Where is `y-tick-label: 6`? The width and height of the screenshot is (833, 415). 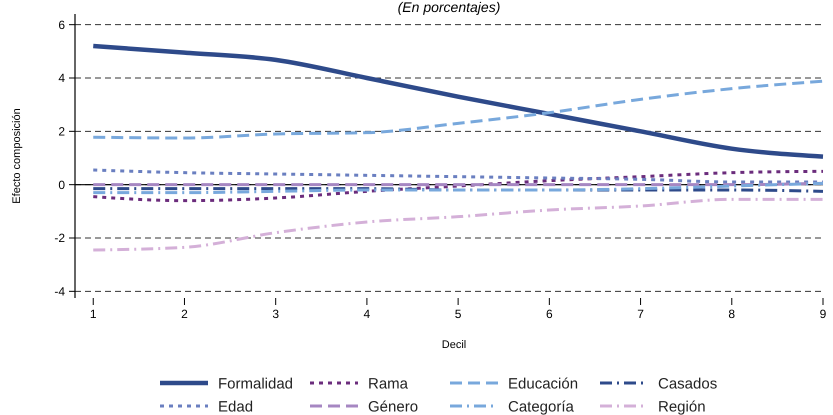
y-tick-label: 6 is located at coordinates (62, 25).